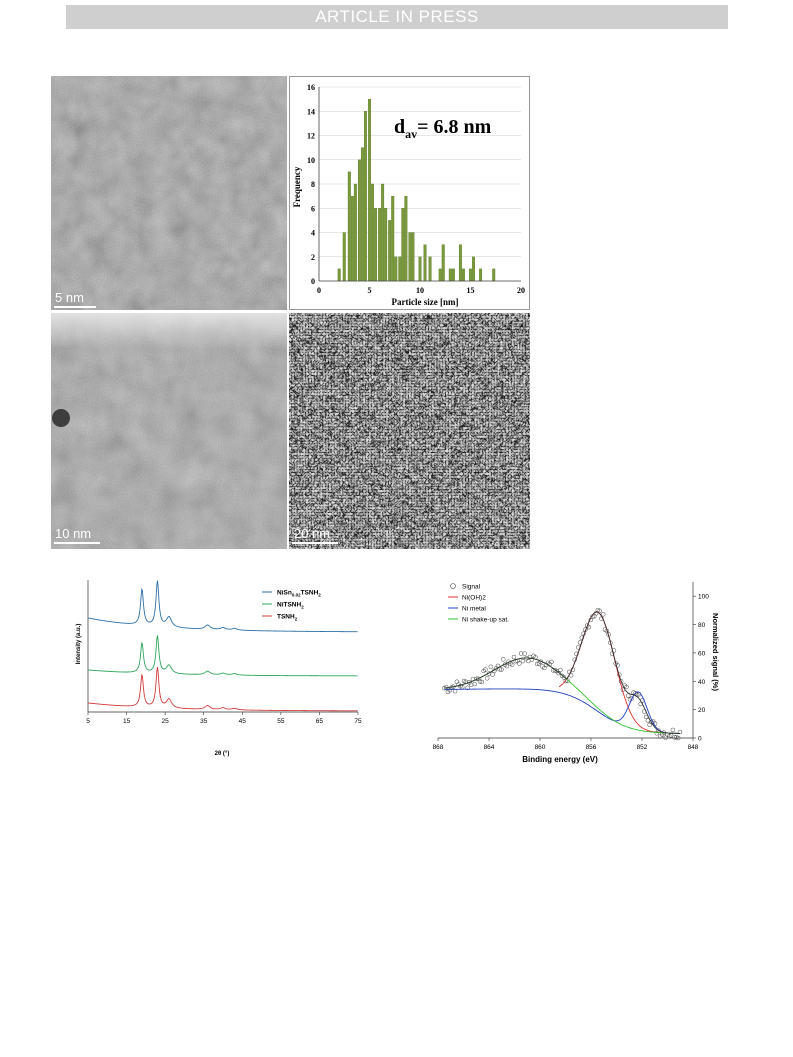 The height and width of the screenshot is (1057, 793). Describe the element at coordinates (591, 747) in the screenshot. I see `xps-xtick-label: 856` at that location.